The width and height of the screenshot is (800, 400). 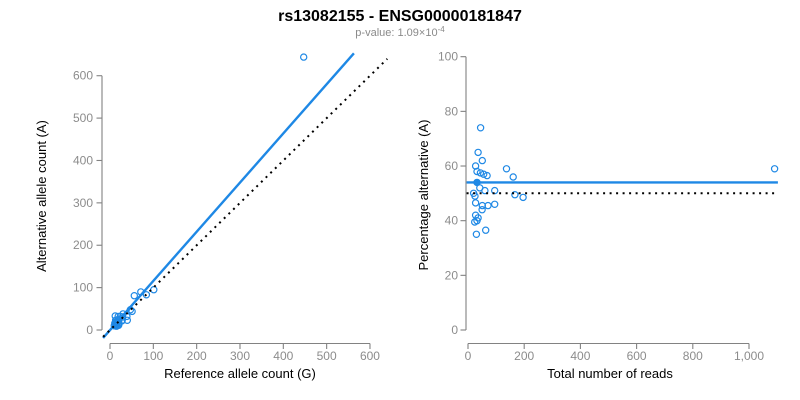 What do you see at coordinates (452, 166) in the screenshot?
I see `y-tick-label: 60` at bounding box center [452, 166].